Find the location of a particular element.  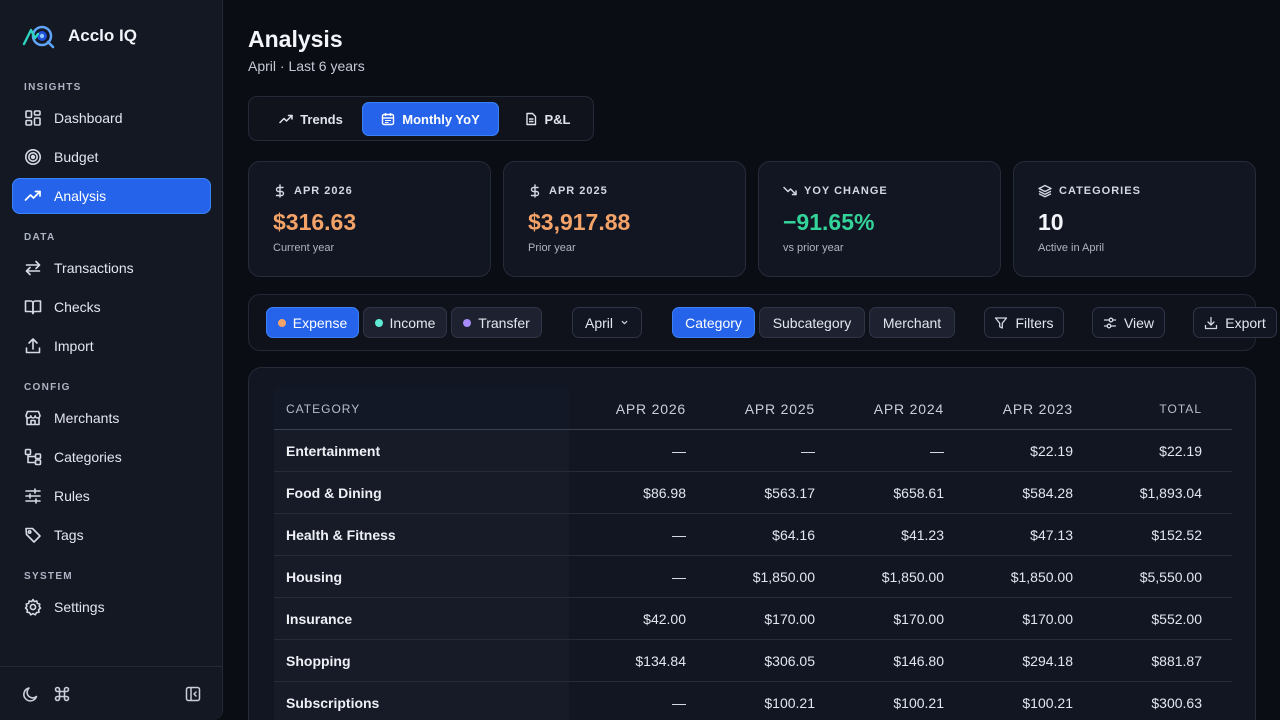

cell-category: Insurance is located at coordinates (421, 618).